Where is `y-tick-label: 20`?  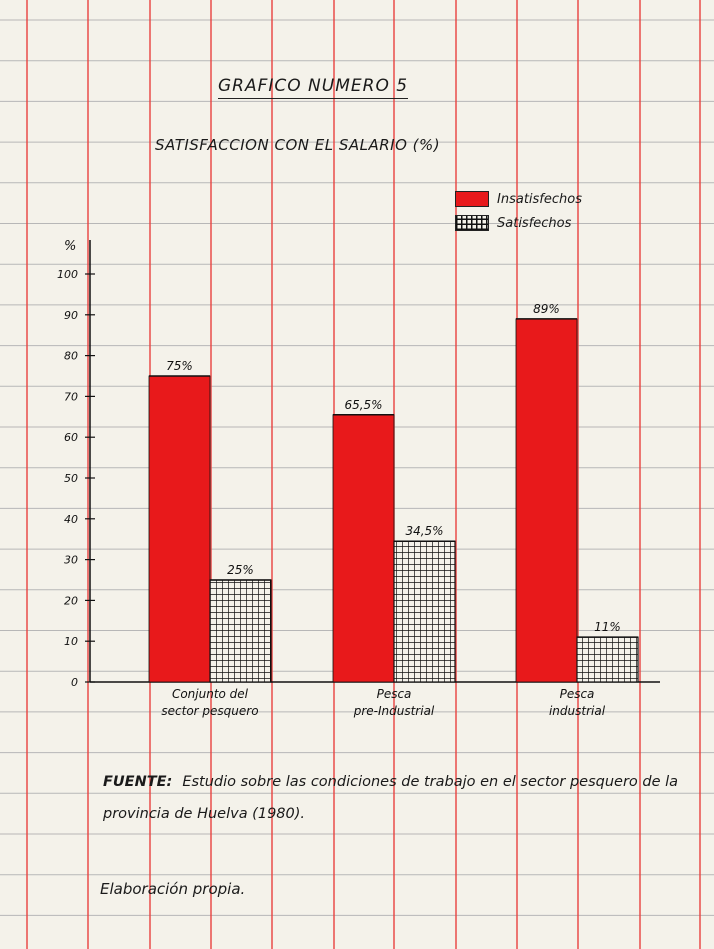
y-tick-label: 20 is located at coordinates (71, 600).